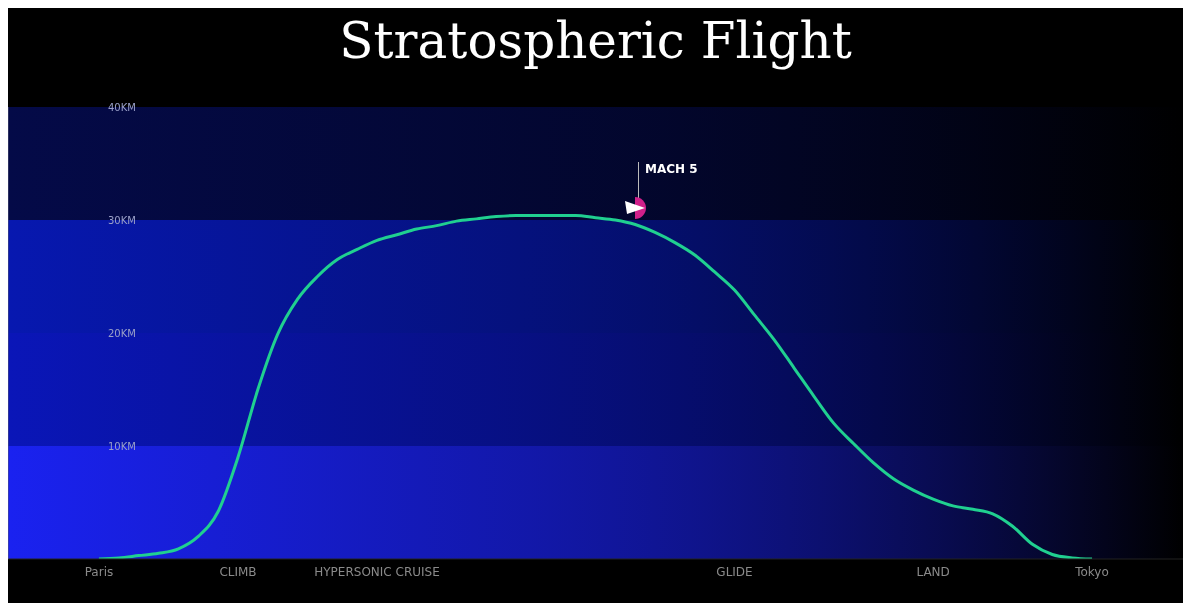 Image resolution: width=1191 pixels, height=611 pixels. I want to click on y-tick-label: 40KM, so click(122, 107).